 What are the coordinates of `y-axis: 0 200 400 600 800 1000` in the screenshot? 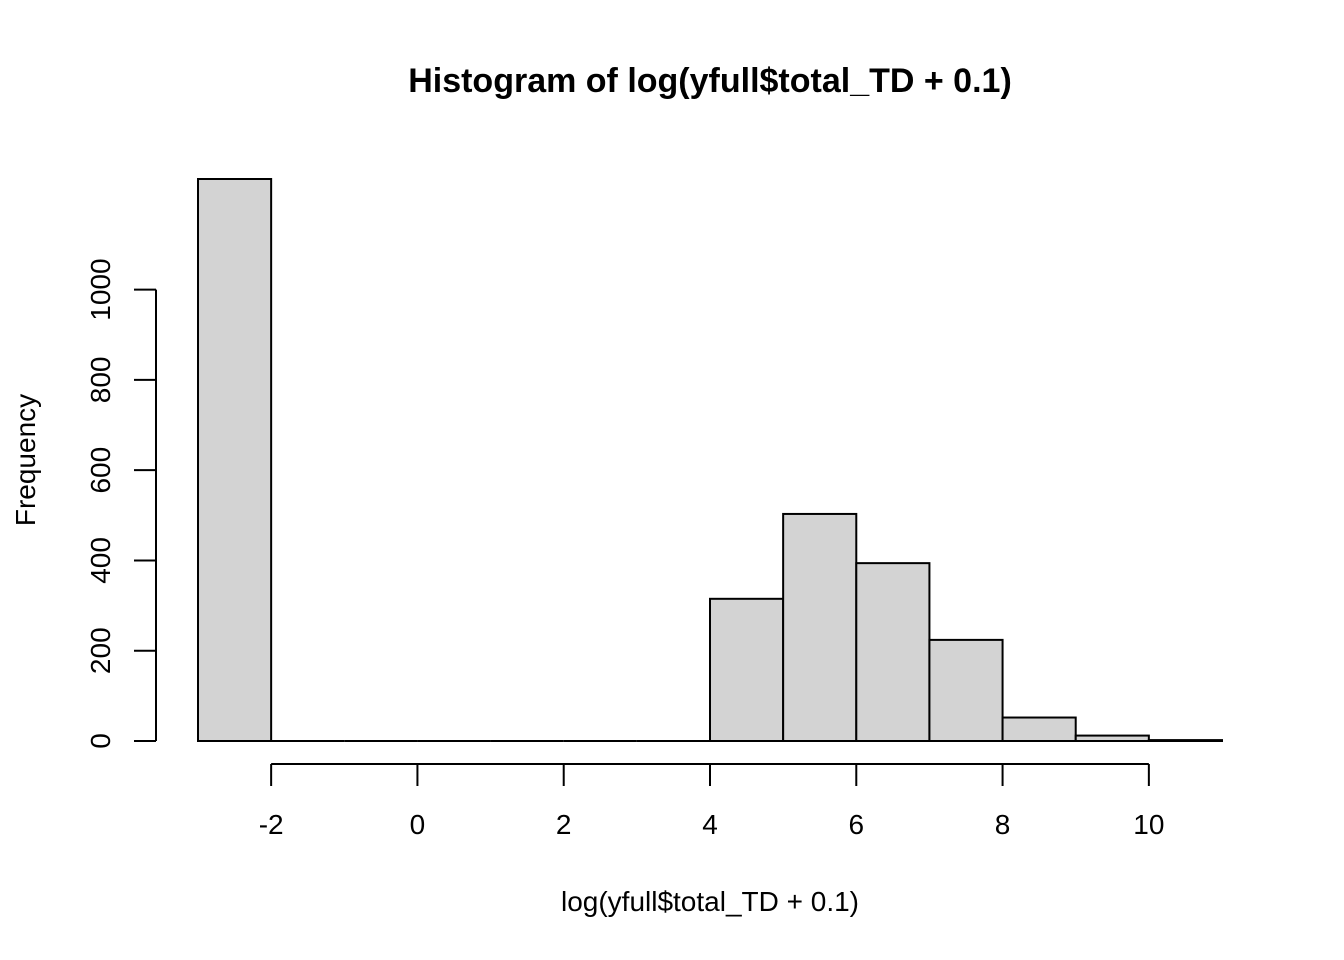 It's located at (121, 503).